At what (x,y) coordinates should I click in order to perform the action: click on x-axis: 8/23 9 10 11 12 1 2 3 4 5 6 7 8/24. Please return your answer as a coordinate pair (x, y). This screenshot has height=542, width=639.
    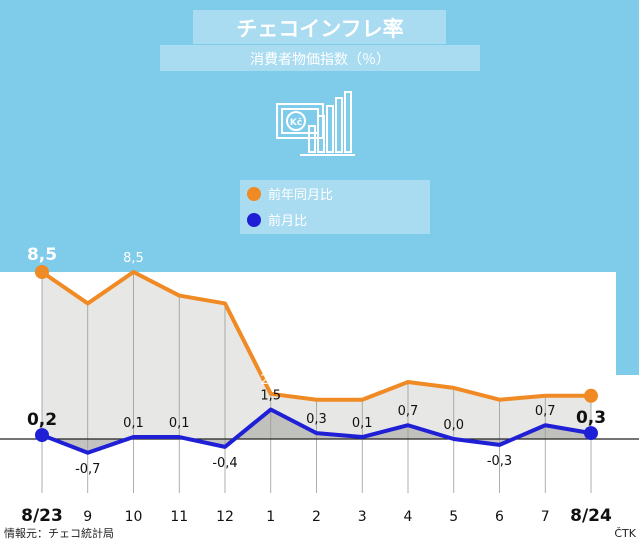
    Looking at the image, I should click on (316, 516).